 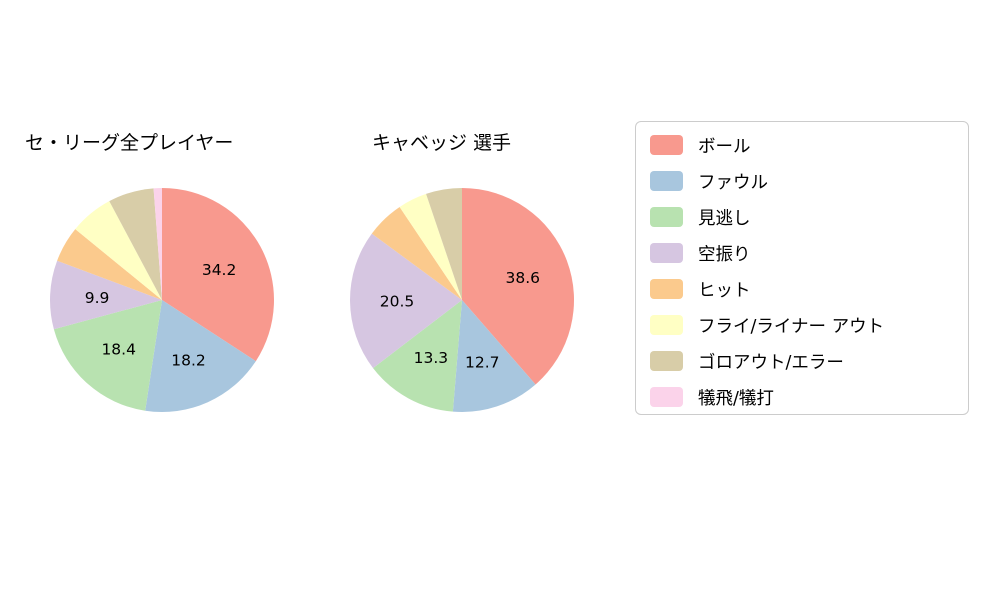 I want to click on legend-label: フライ/ライナー アウト, so click(x=791, y=326).